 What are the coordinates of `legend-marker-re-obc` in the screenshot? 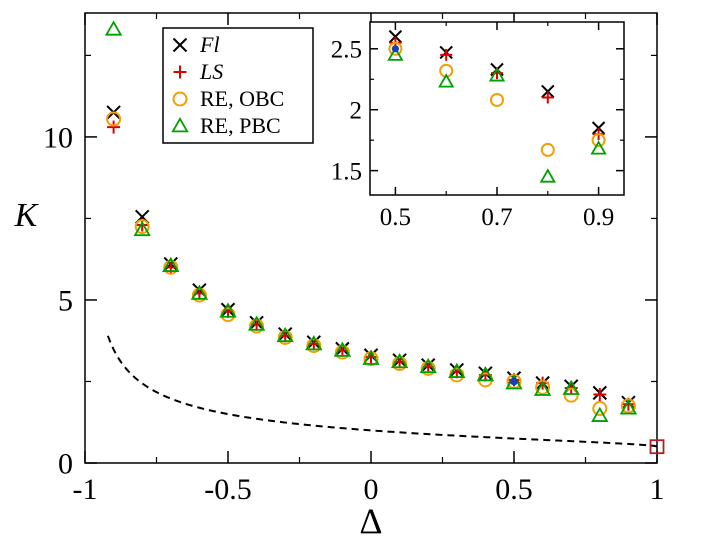 It's located at (180, 99).